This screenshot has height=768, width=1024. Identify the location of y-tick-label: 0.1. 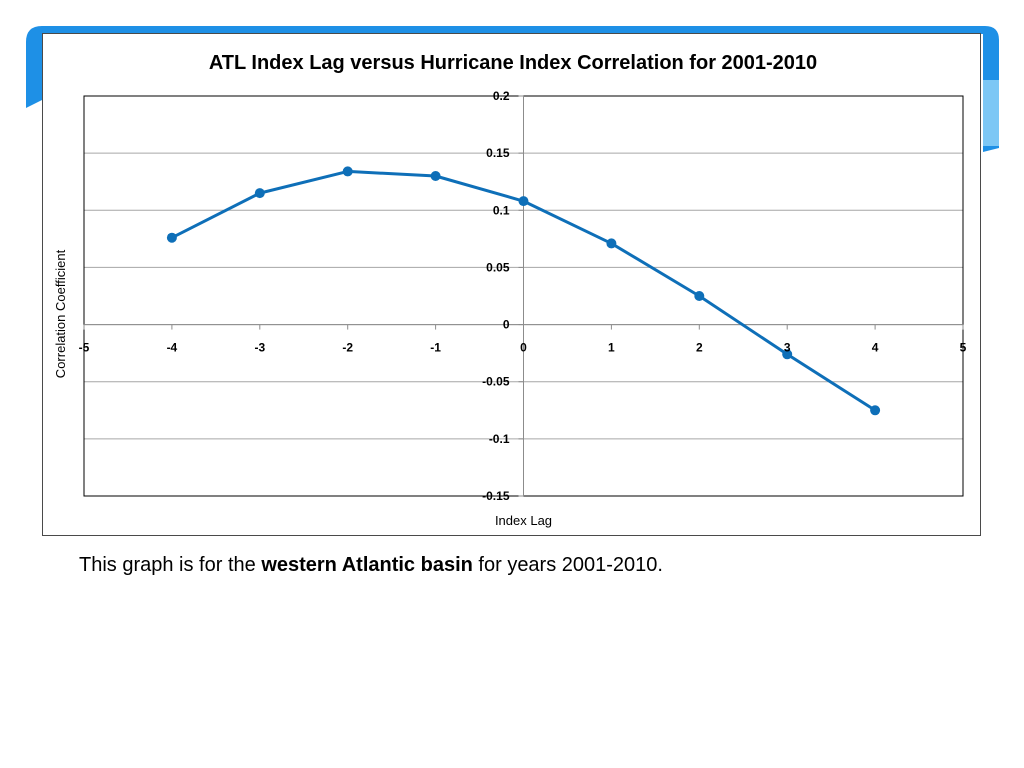
(501, 210).